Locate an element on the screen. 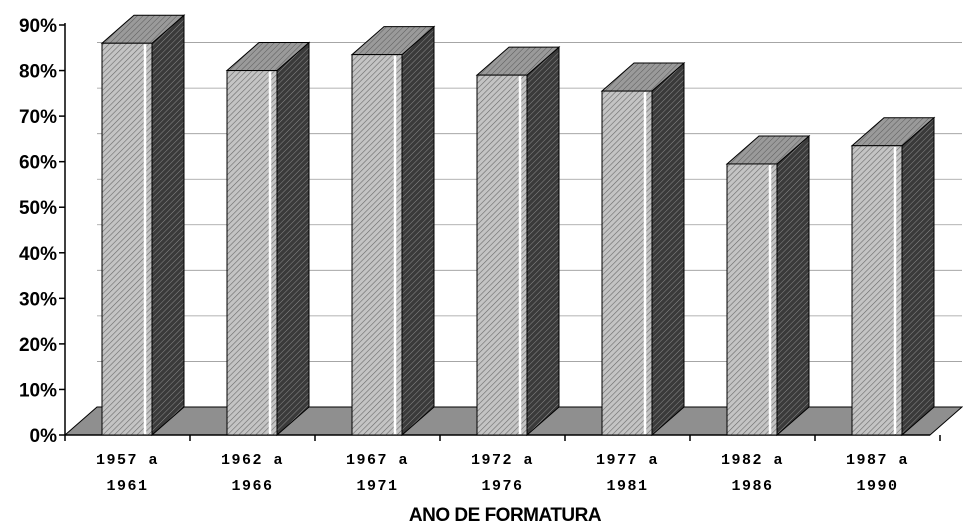 The width and height of the screenshot is (963, 531). x-tick-label: 1990 is located at coordinates (877, 486).